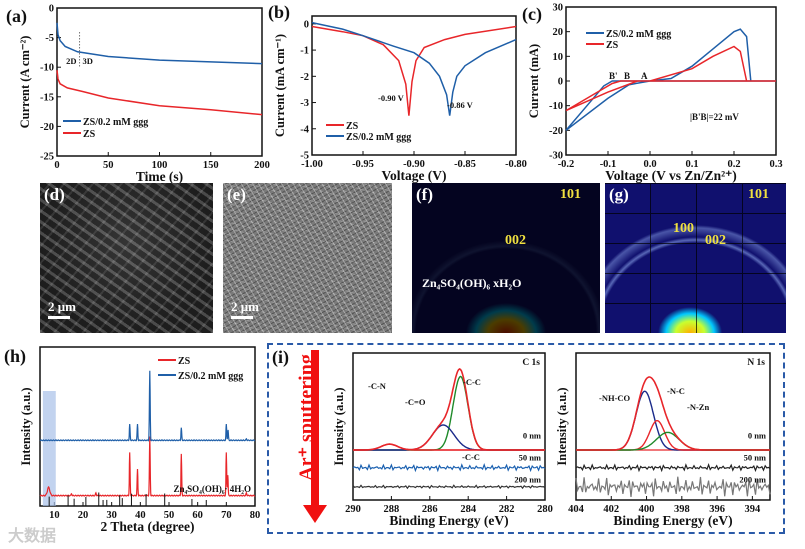 The width and height of the screenshot is (805, 549). I want to click on x-axis-label: Voltage (V), so click(413, 175).